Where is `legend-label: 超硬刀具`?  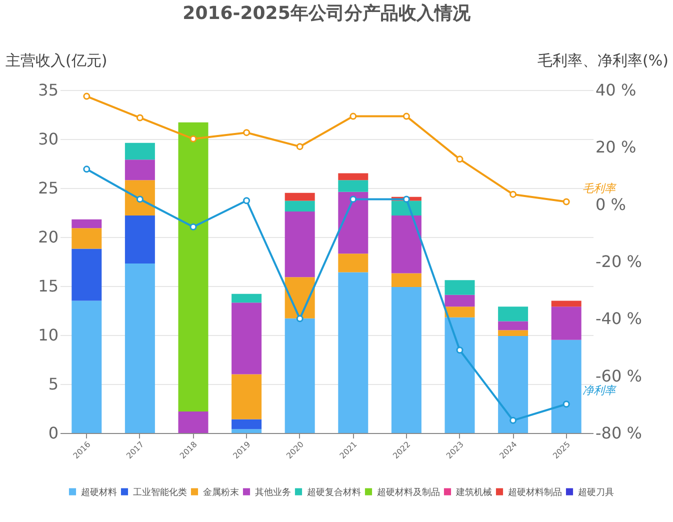 legend-label: 超硬刀具 is located at coordinates (596, 492).